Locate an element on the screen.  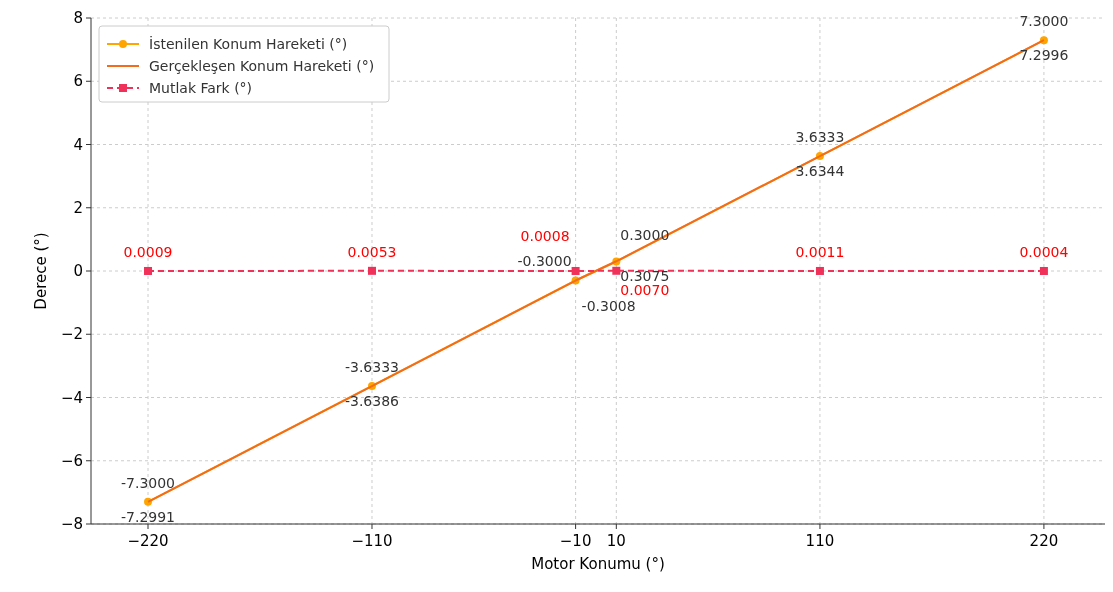
x-tick-label: 10 is located at coordinates (616, 541).